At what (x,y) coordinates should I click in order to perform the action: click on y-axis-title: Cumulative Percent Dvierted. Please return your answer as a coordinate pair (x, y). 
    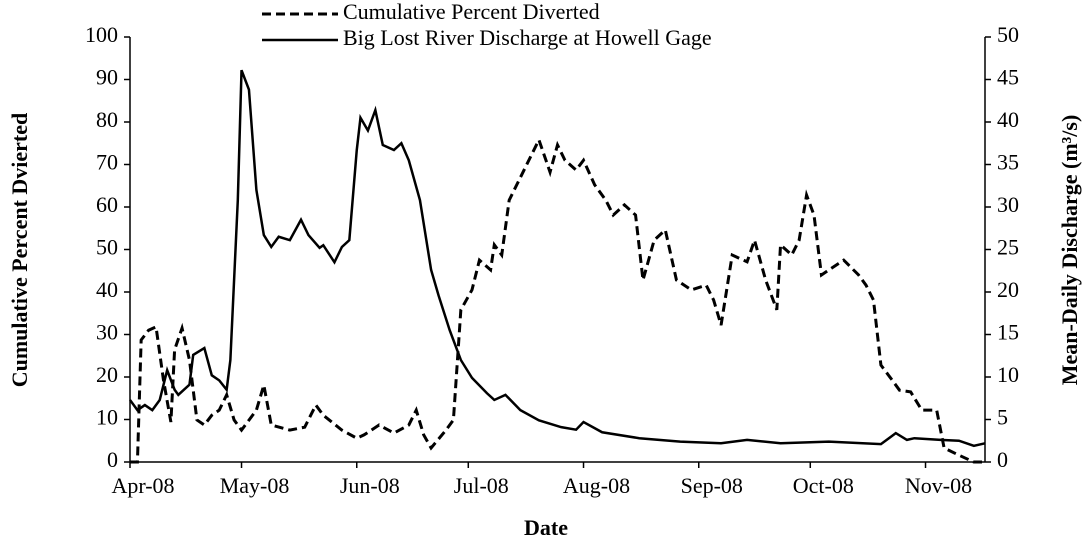
    Looking at the image, I should click on (19, 250).